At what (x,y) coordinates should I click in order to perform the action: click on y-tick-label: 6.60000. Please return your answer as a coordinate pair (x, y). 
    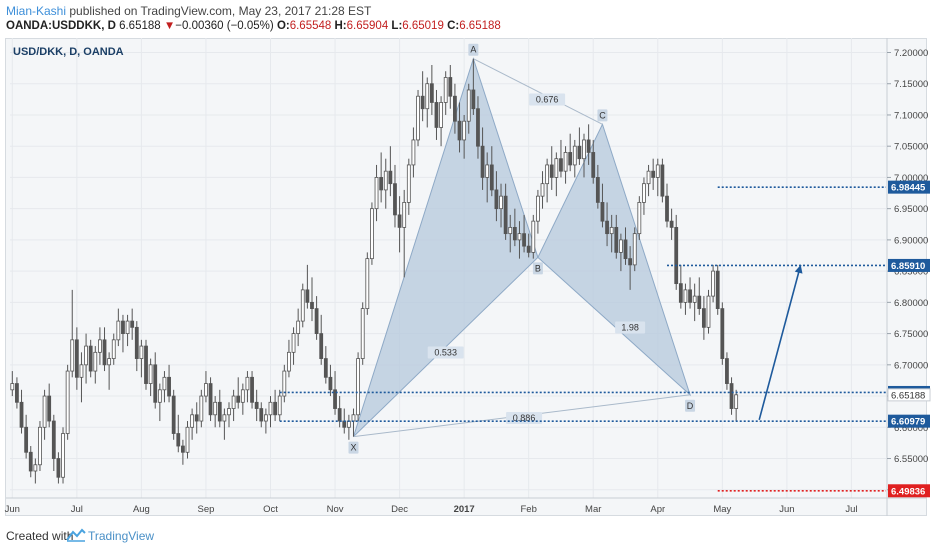
    Looking at the image, I should click on (911, 428).